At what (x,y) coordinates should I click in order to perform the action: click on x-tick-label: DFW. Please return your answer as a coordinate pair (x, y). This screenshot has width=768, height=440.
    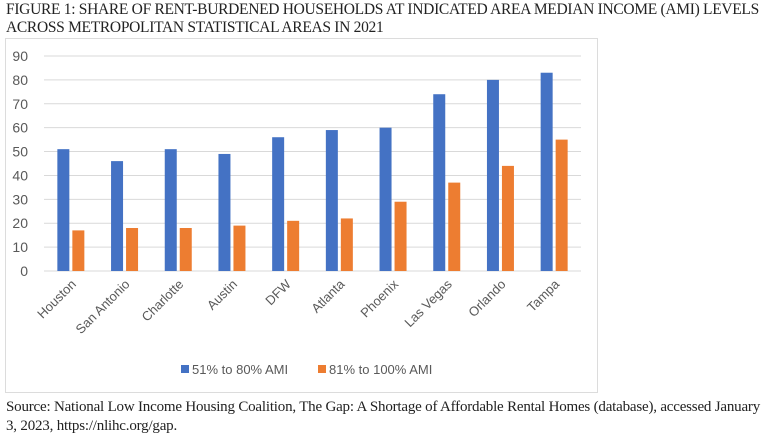
    Looking at the image, I should click on (278, 292).